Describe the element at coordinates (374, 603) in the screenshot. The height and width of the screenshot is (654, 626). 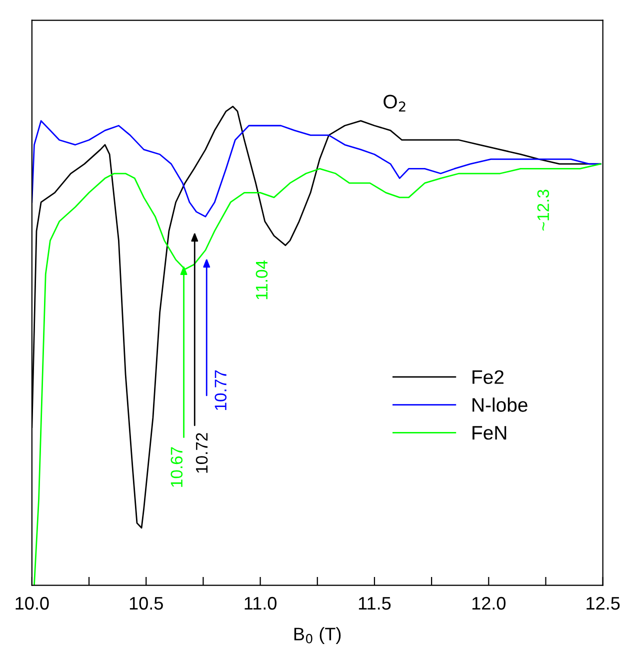
I see `x-tick-label: 11.5` at that location.